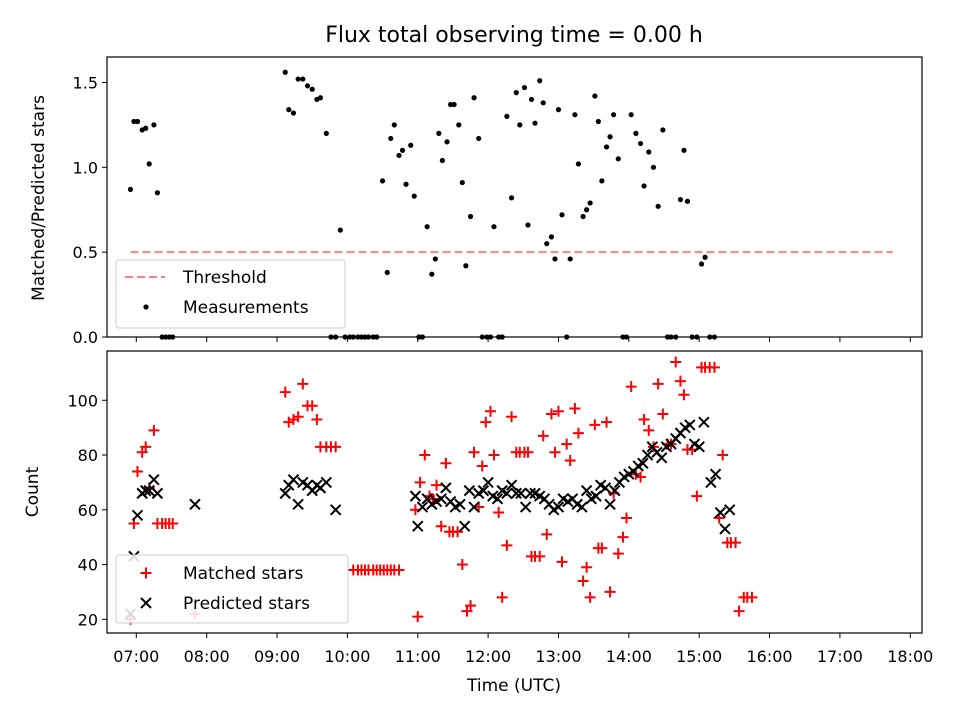 The height and width of the screenshot is (720, 960). Describe the element at coordinates (82, 400) in the screenshot. I see `bottom-y-tick-label: 100` at that location.